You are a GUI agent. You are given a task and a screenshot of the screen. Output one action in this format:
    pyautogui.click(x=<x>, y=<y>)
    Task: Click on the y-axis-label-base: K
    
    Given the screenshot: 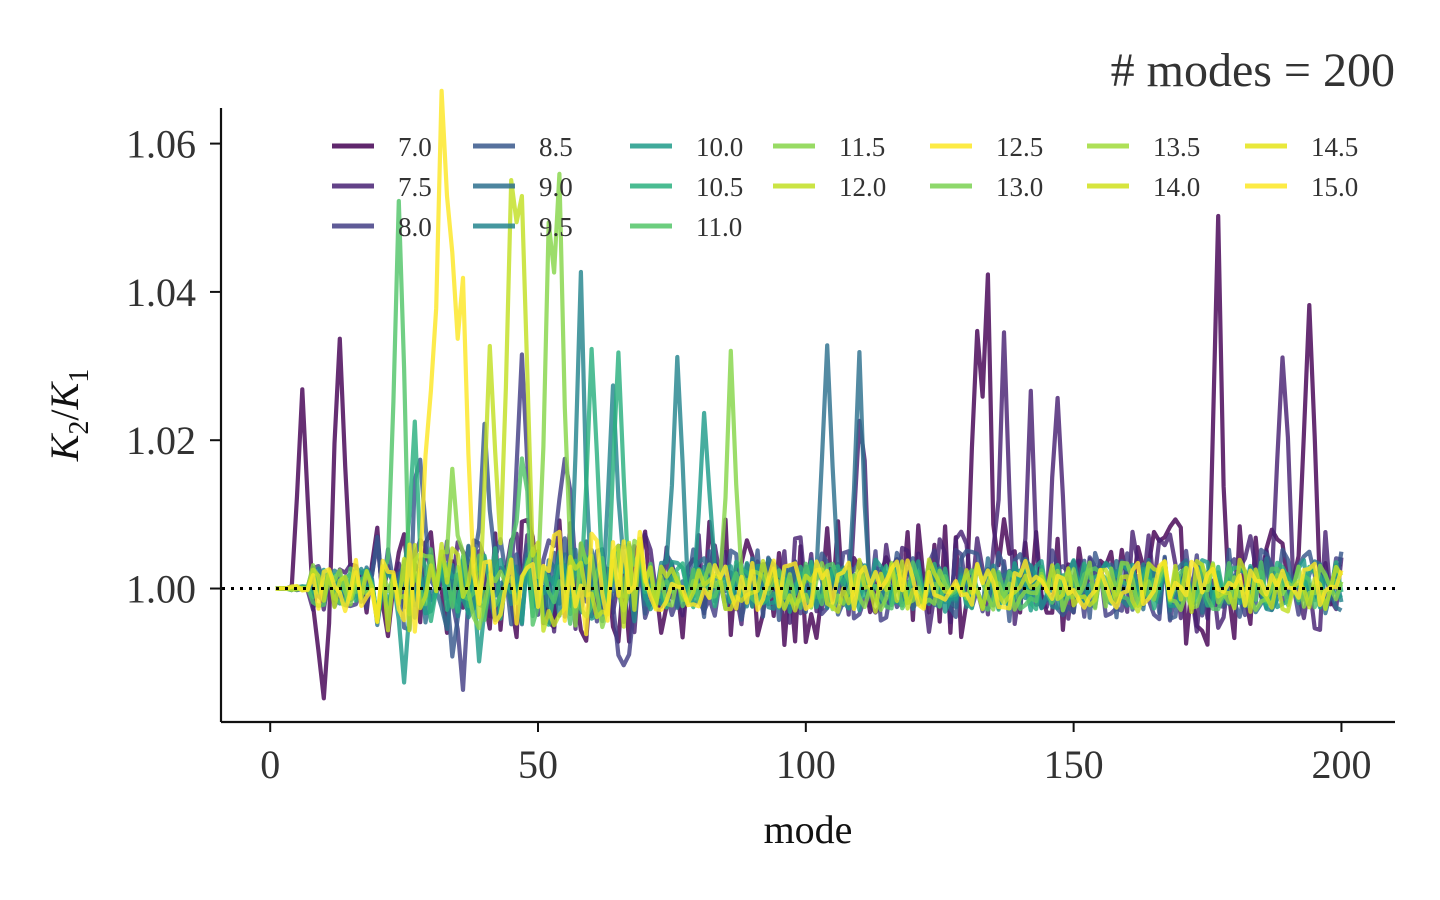 What is the action you would take?
    pyautogui.click(x=64, y=447)
    